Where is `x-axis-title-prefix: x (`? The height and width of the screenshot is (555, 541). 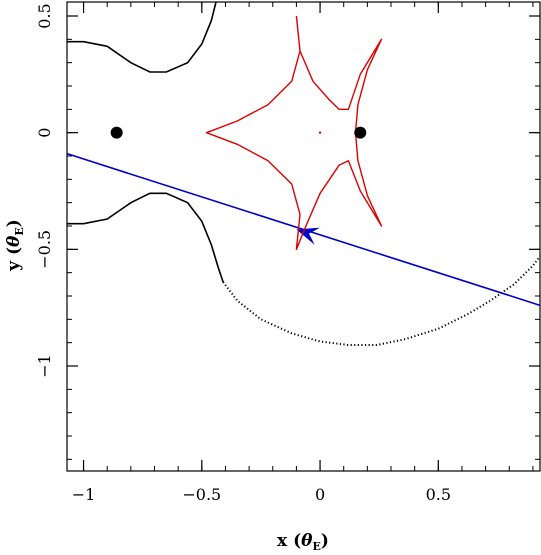
x-axis-title-prefix: x ( is located at coordinates (289, 541).